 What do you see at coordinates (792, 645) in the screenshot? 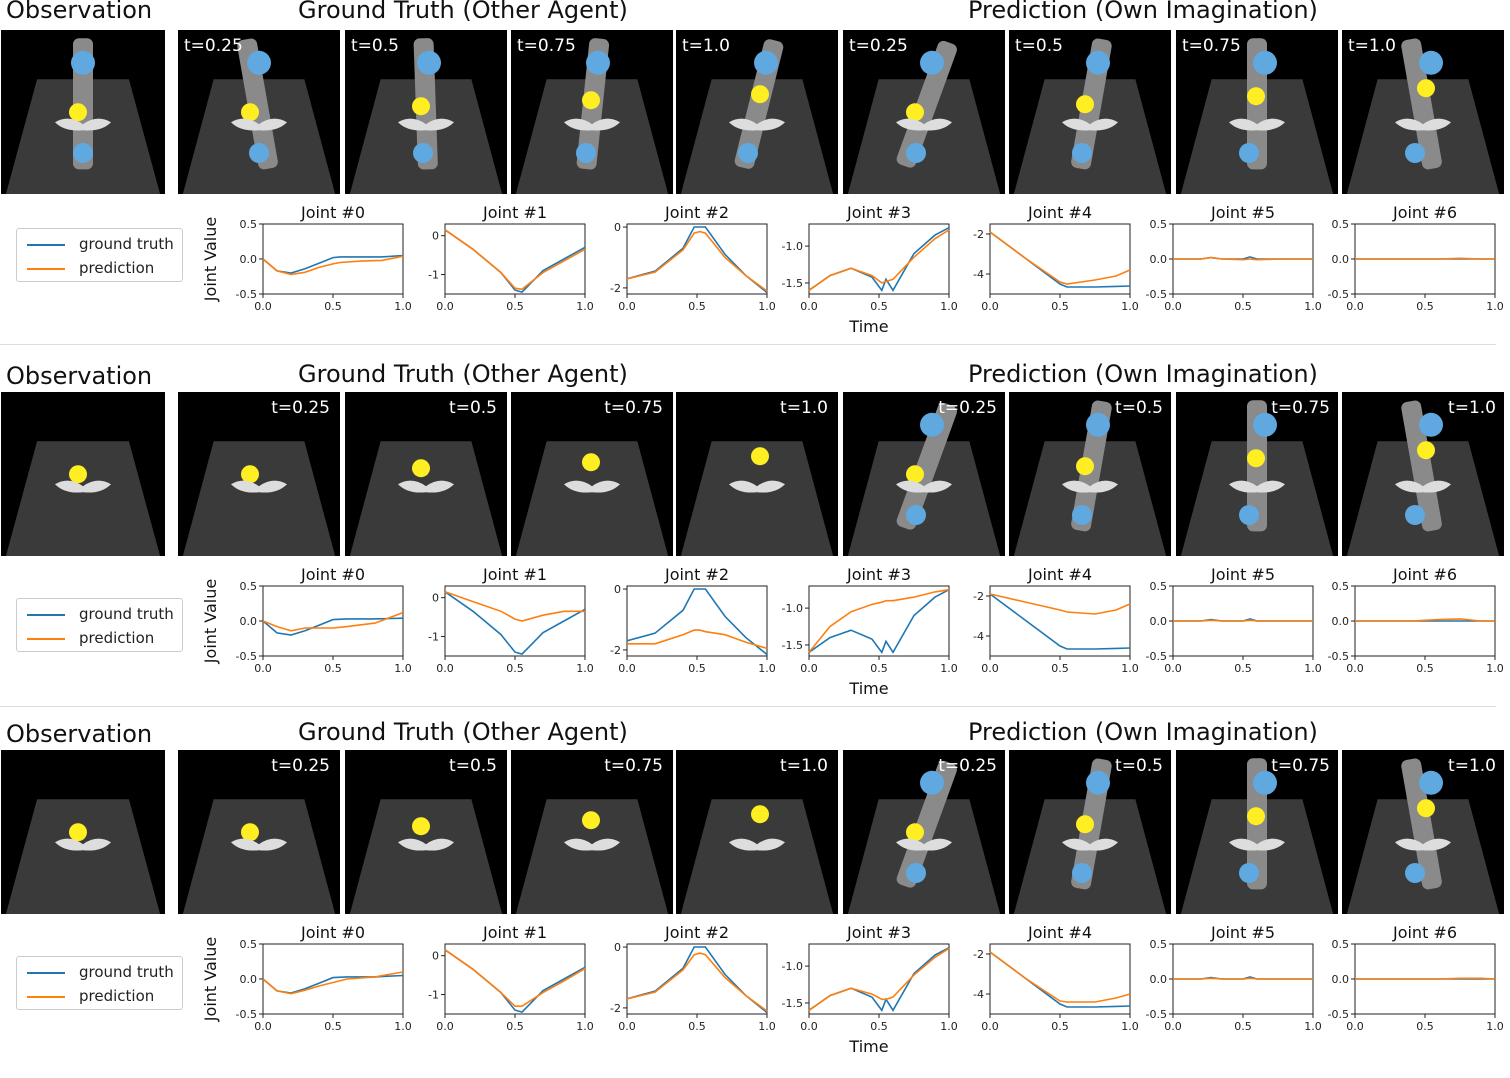
I see `y-tick-label: -1.5` at bounding box center [792, 645].